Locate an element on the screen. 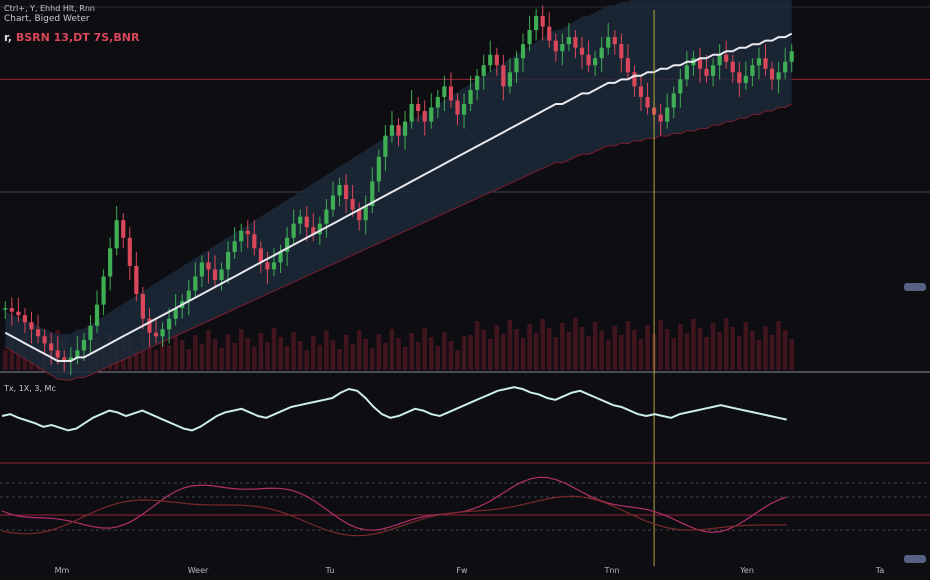  x-tick-label: Weer is located at coordinates (198, 570).